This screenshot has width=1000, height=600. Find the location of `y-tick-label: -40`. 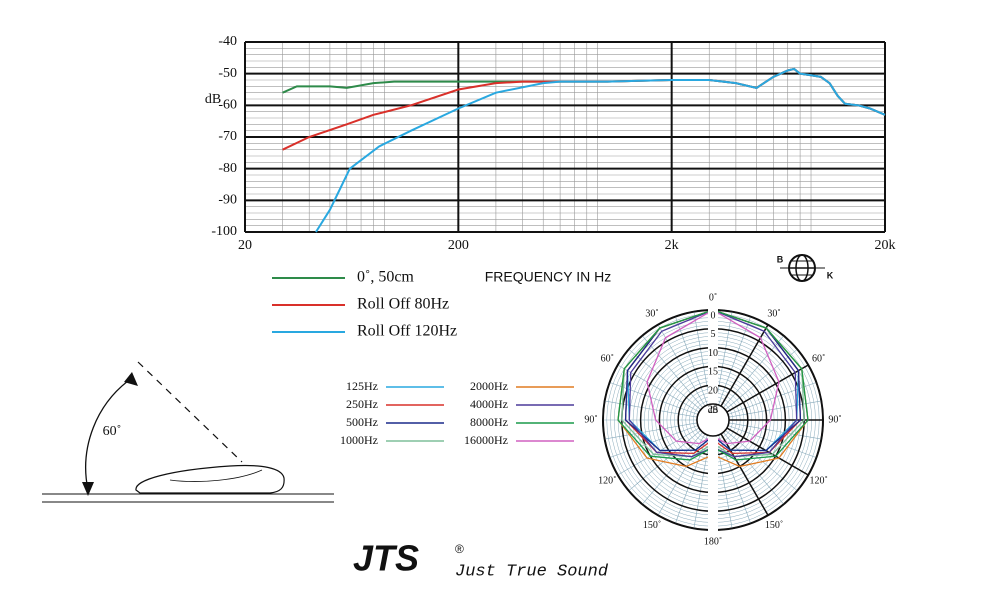

y-tick-label: -40 is located at coordinates (227, 41).